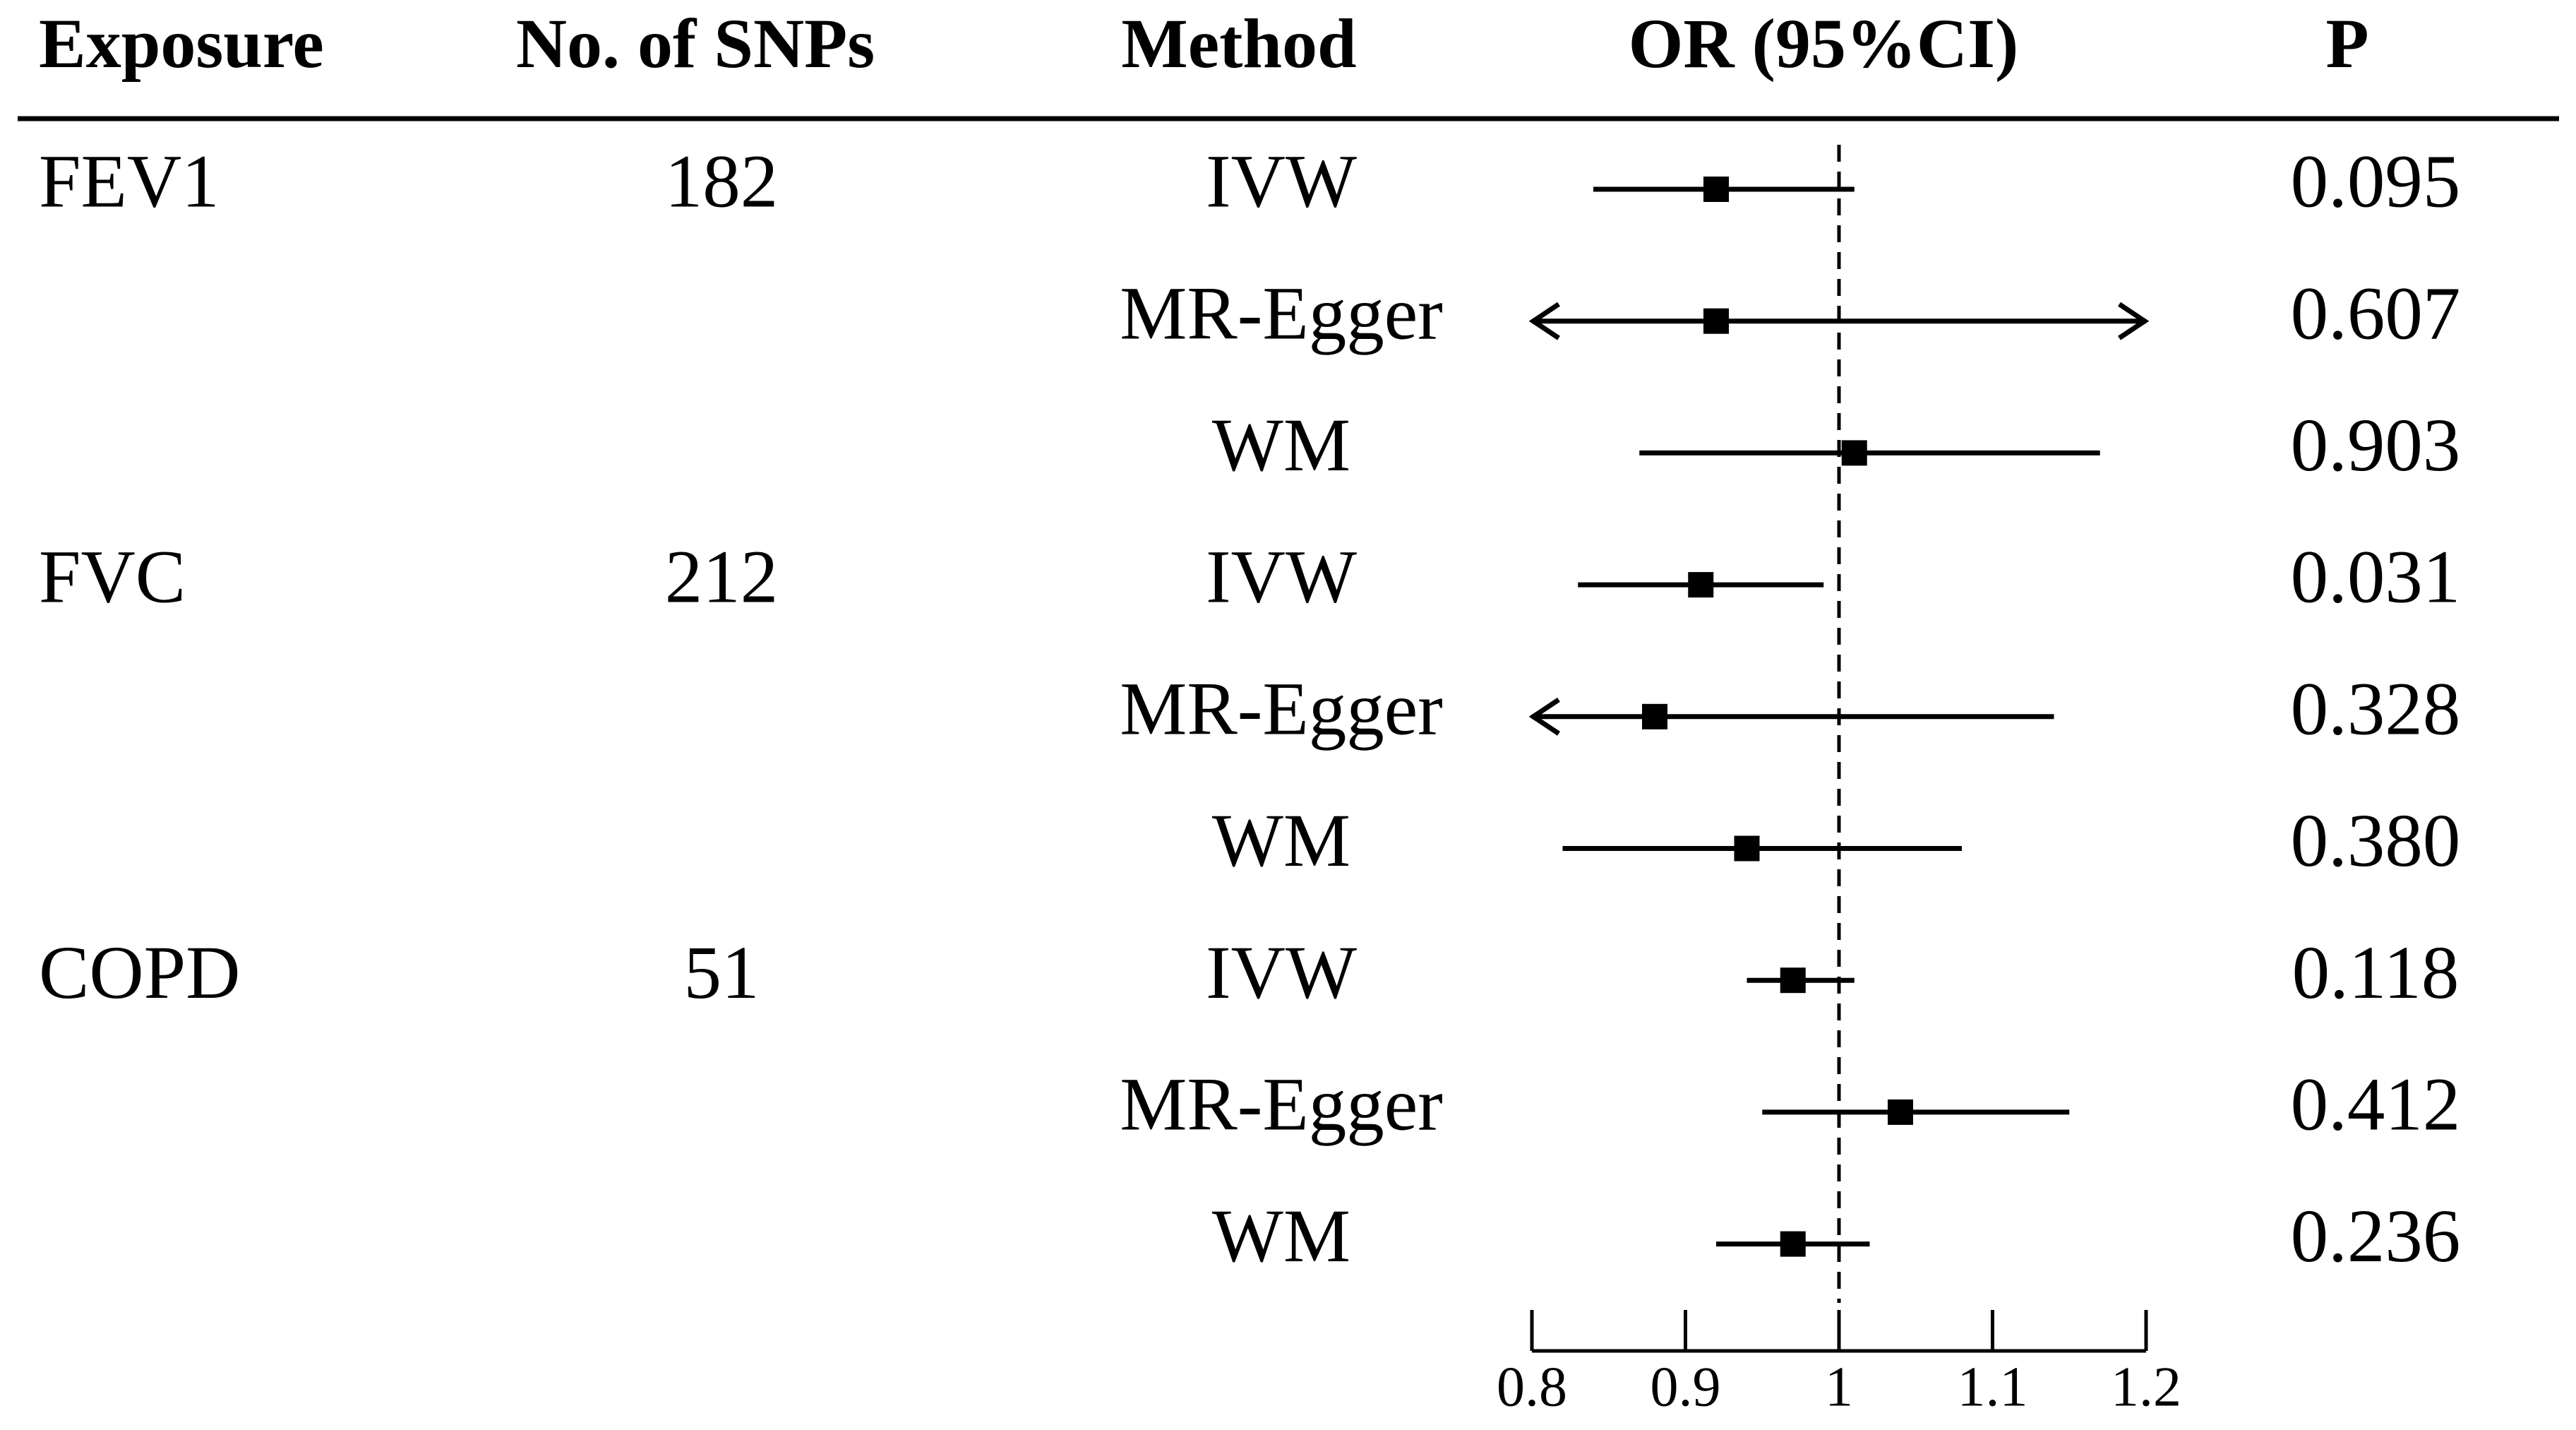 This screenshot has width=2576, height=1430. I want to click on x-tick-label: 0.9, so click(1686, 1387).